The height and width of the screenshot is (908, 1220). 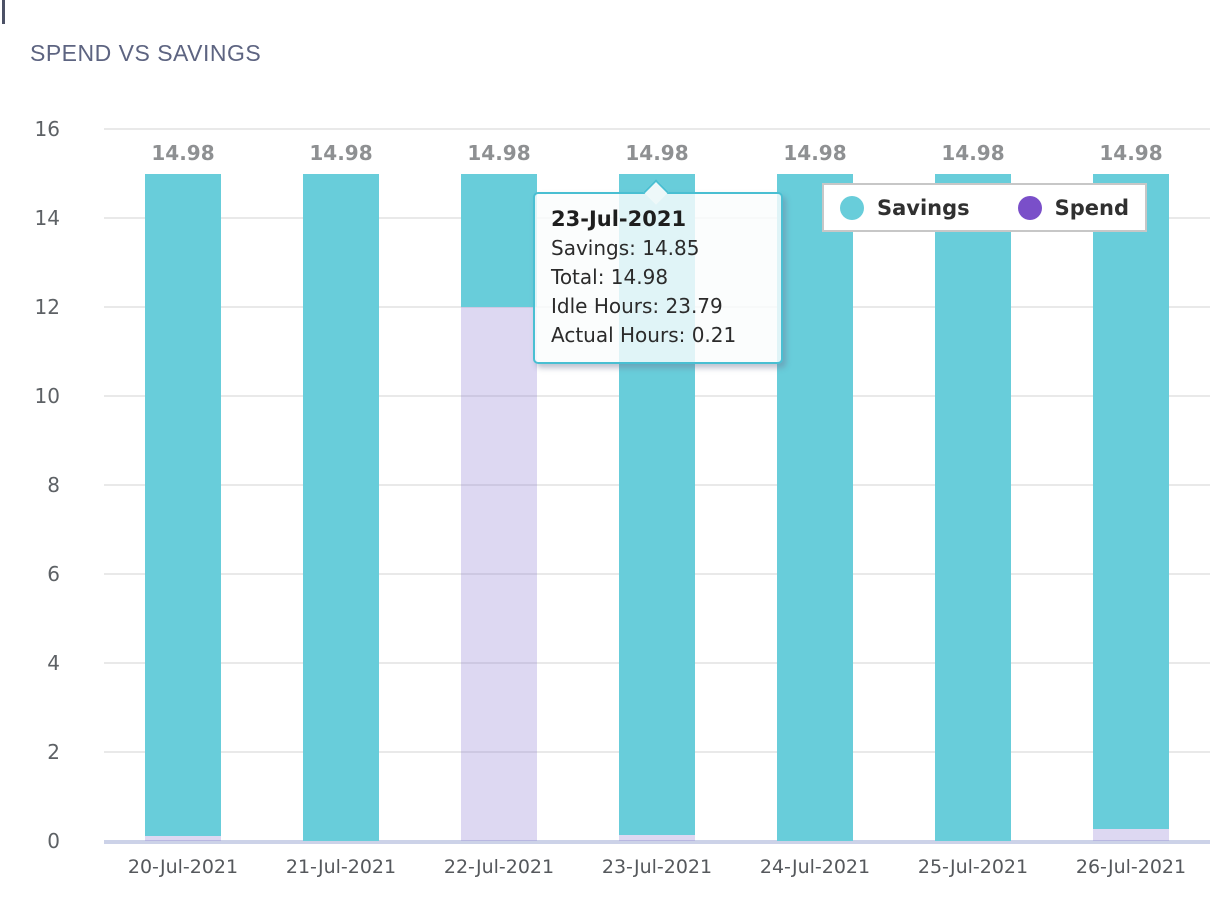 What do you see at coordinates (657, 867) in the screenshot?
I see `x-axis-label: 23-Jul-2021` at bounding box center [657, 867].